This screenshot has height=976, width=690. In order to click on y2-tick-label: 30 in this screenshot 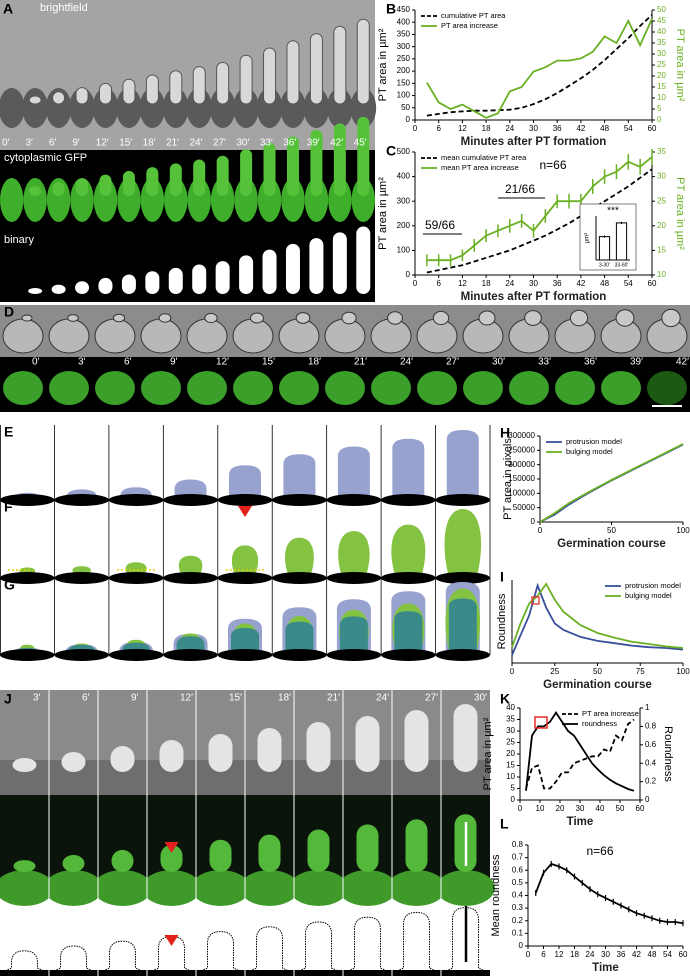, I will do `click(661, 176)`.